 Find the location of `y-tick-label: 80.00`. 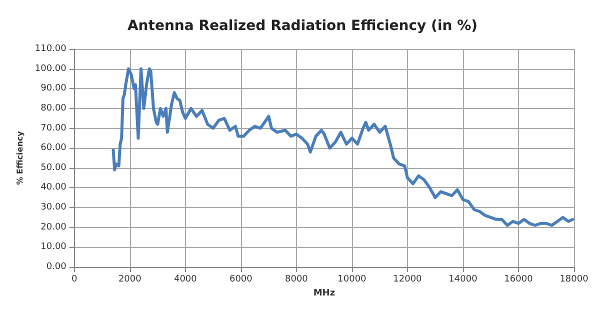

y-tick-label: 80.00 is located at coordinates (53, 108).